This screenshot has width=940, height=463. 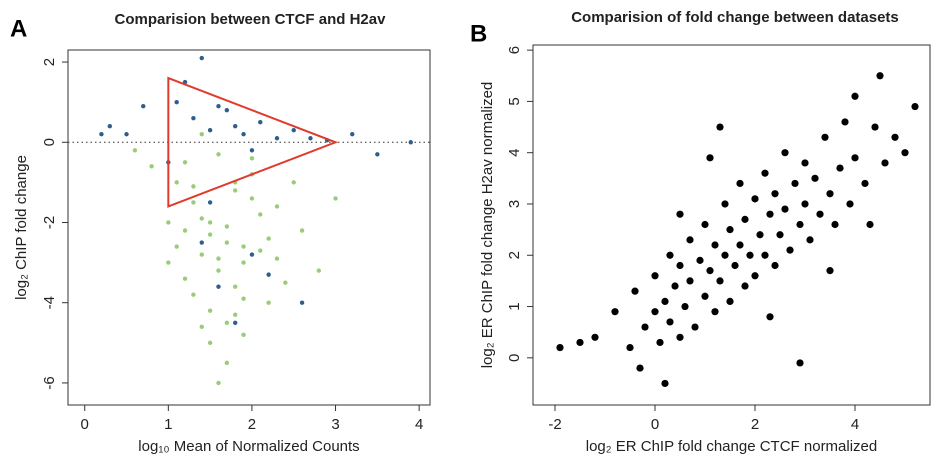 What do you see at coordinates (21, 227) in the screenshot?
I see `y-axis-label: log₂ ChIP fold change` at bounding box center [21, 227].